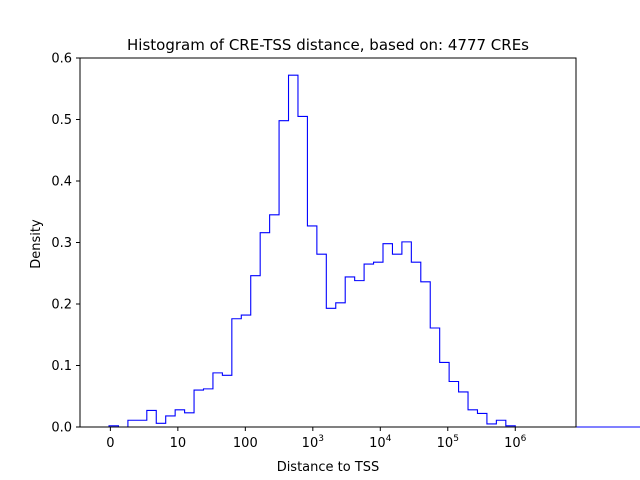 The height and width of the screenshot is (480, 640). What do you see at coordinates (61, 366) in the screenshot?
I see `y-tick-label: 0.1` at bounding box center [61, 366].